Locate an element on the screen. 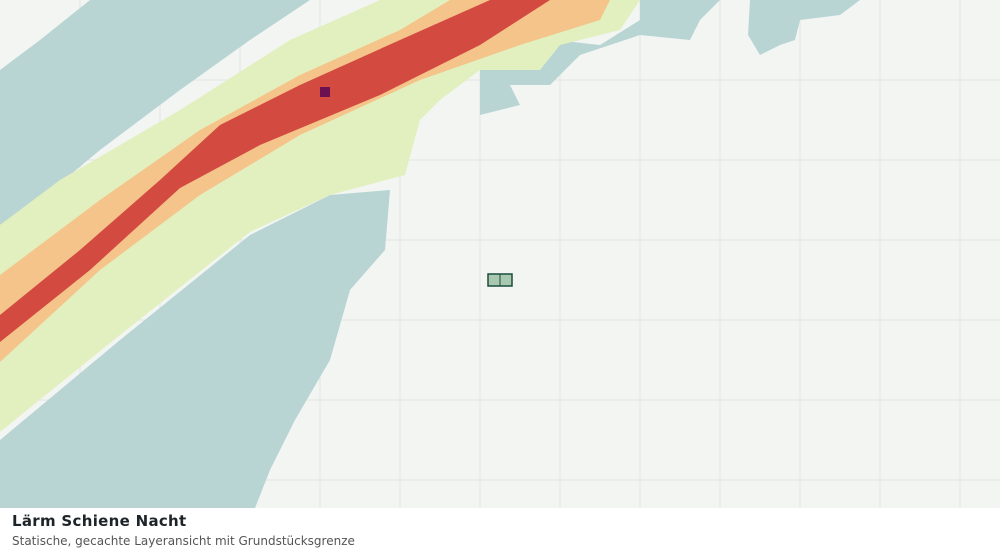 This screenshot has width=1000, height=560. noise-zone-extreme is located at coordinates (325, 92).